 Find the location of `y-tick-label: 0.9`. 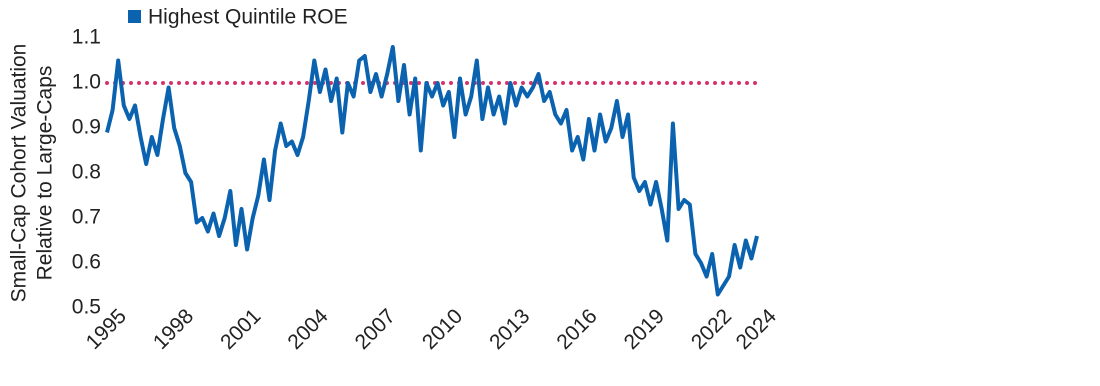

y-tick-label: 0.9 is located at coordinates (86, 127).